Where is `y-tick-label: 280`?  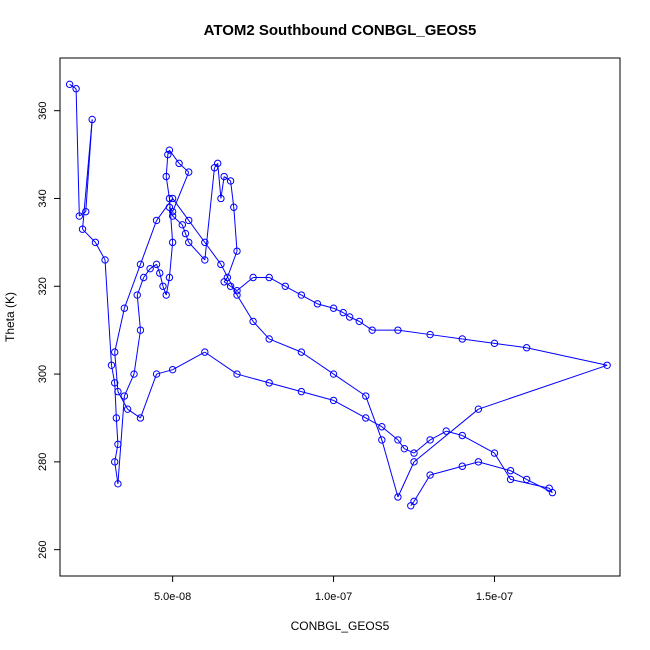
y-tick-label: 280 is located at coordinates (43, 462).